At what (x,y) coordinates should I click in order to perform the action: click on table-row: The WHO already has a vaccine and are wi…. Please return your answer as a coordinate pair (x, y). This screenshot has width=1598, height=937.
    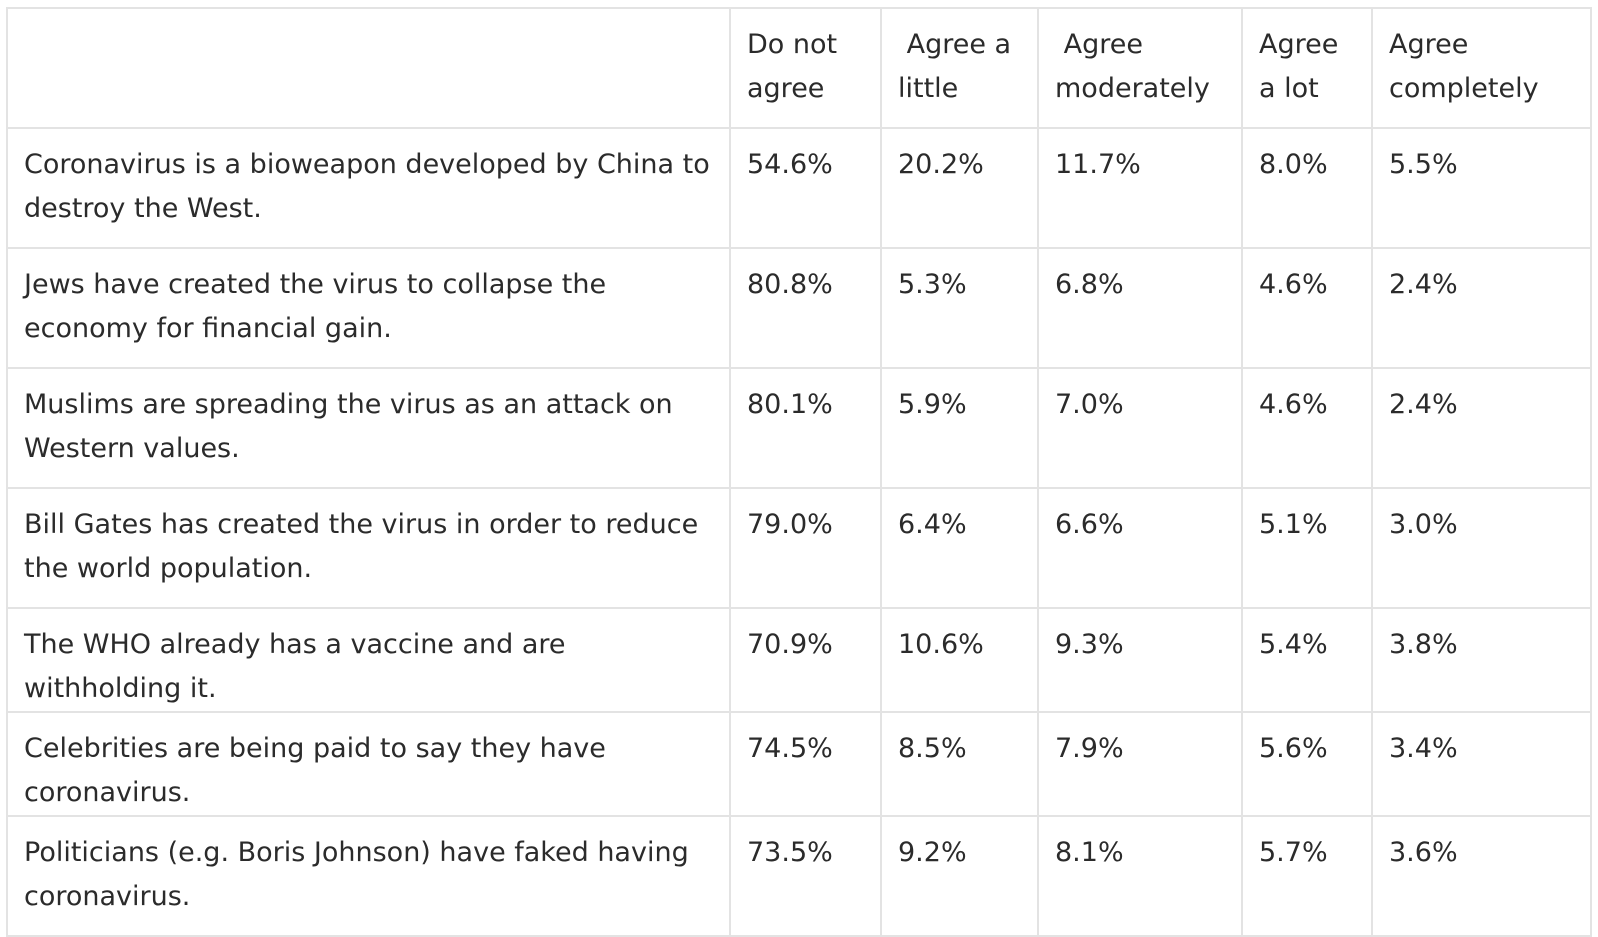
    Looking at the image, I should click on (799, 660).